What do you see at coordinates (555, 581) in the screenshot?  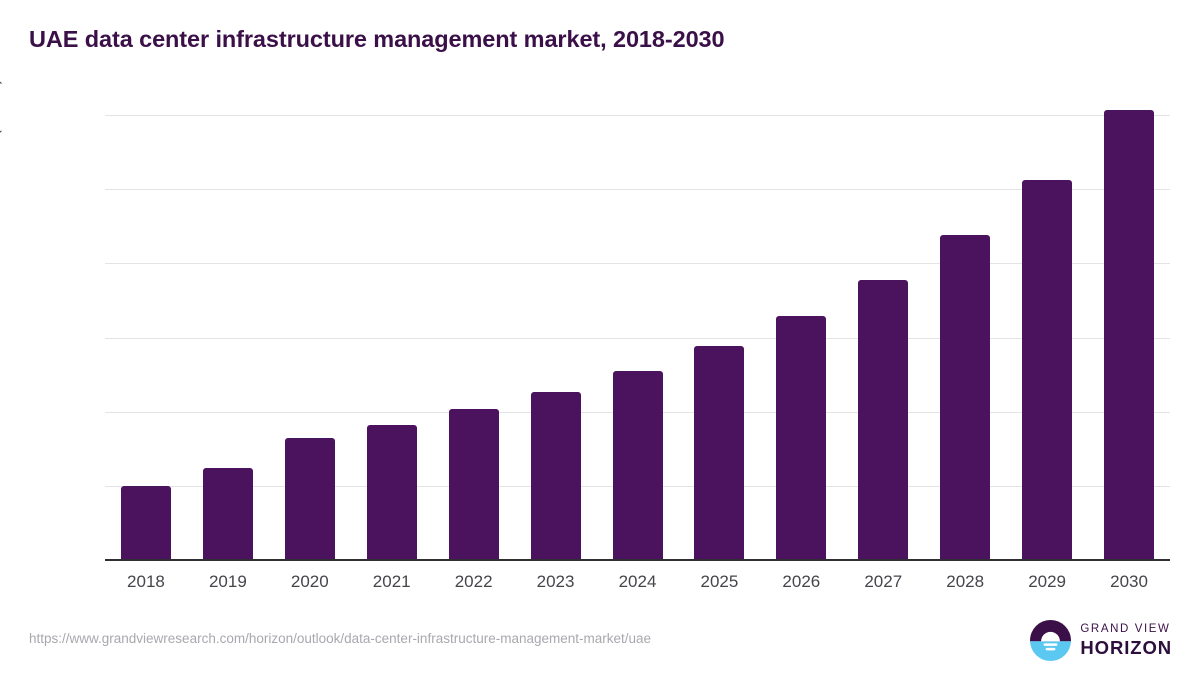 I see `x-axis-tick-label: 2023` at bounding box center [555, 581].